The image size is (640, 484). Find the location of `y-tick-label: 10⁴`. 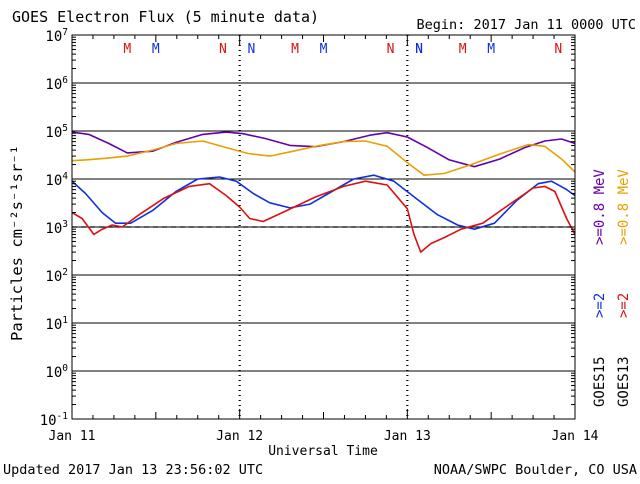

y-tick-label: 10⁴ is located at coordinates (56, 180).